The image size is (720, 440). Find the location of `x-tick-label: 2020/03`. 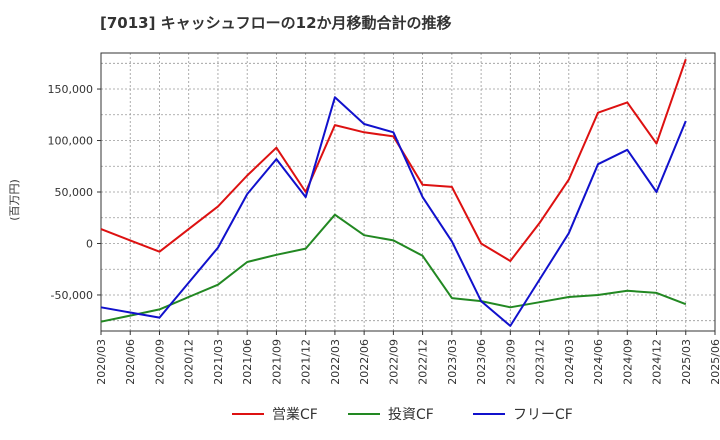

x-tick-label: 2020/03 is located at coordinates (101, 362).